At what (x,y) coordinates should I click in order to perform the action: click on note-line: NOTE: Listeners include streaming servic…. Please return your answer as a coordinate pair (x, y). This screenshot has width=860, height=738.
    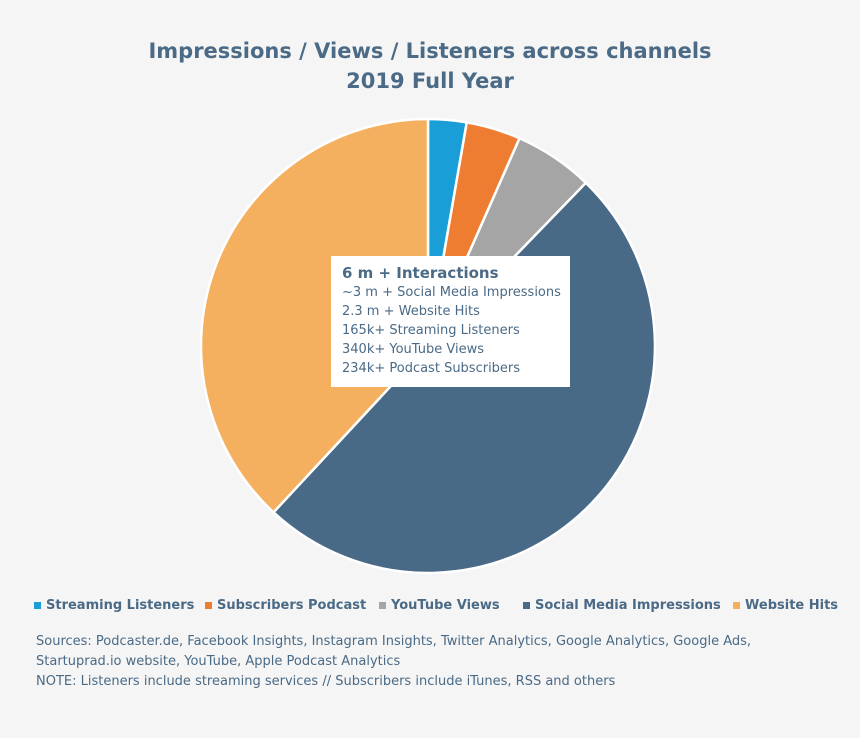
    Looking at the image, I should click on (326, 681).